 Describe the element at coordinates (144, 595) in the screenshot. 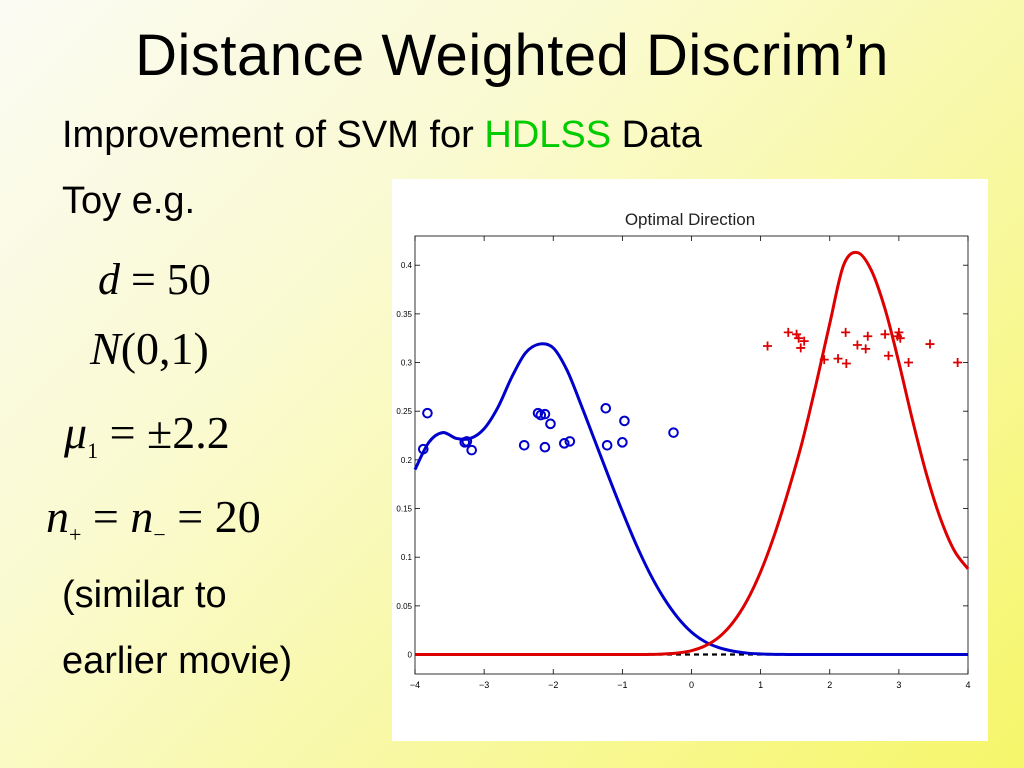

I see `note-line-1: (similar to` at that location.